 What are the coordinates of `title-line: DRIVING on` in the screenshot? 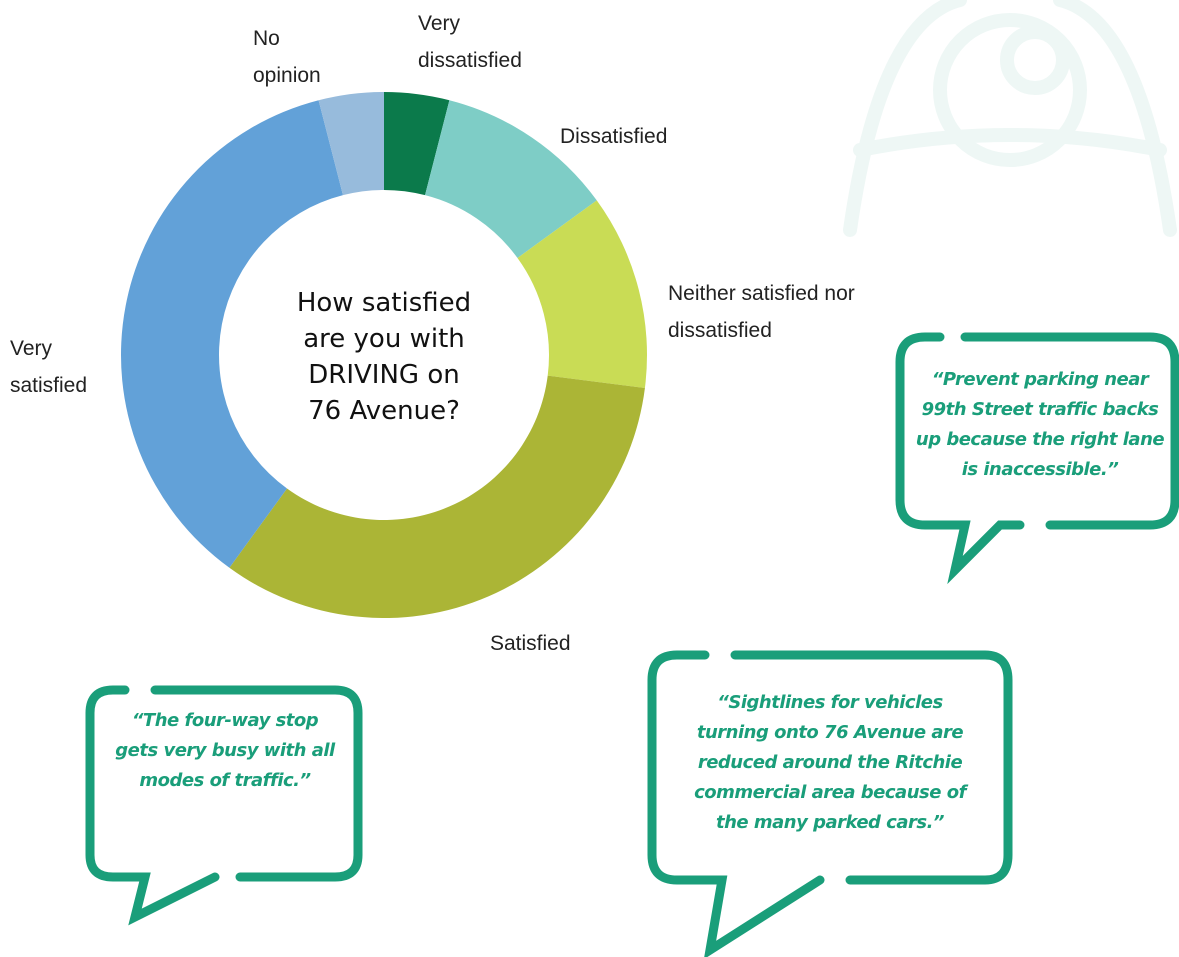 It's located at (384, 375).